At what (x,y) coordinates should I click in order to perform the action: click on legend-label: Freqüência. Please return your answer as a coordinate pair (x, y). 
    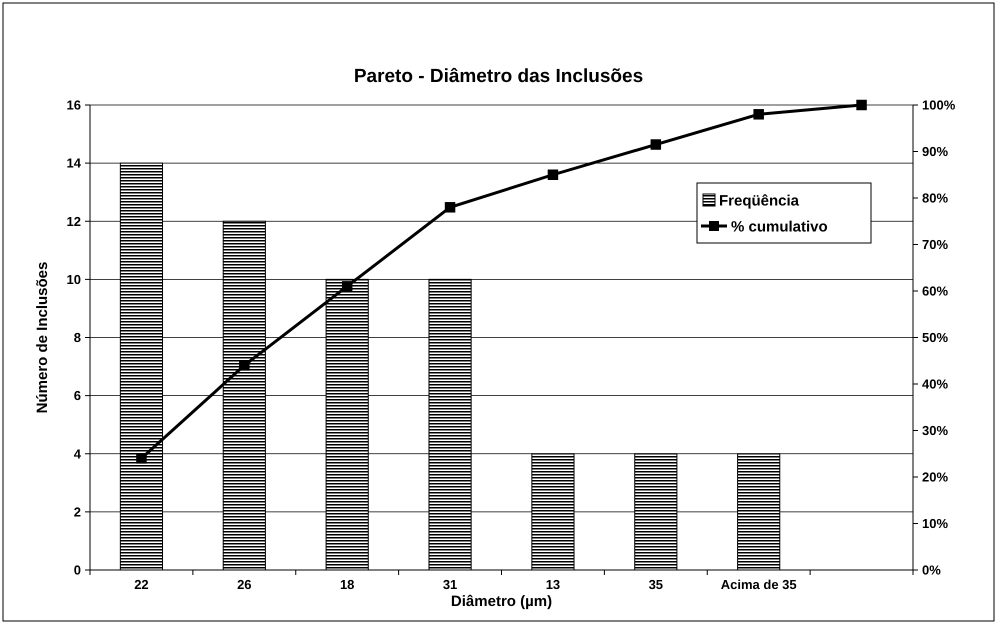
    Looking at the image, I should click on (759, 201).